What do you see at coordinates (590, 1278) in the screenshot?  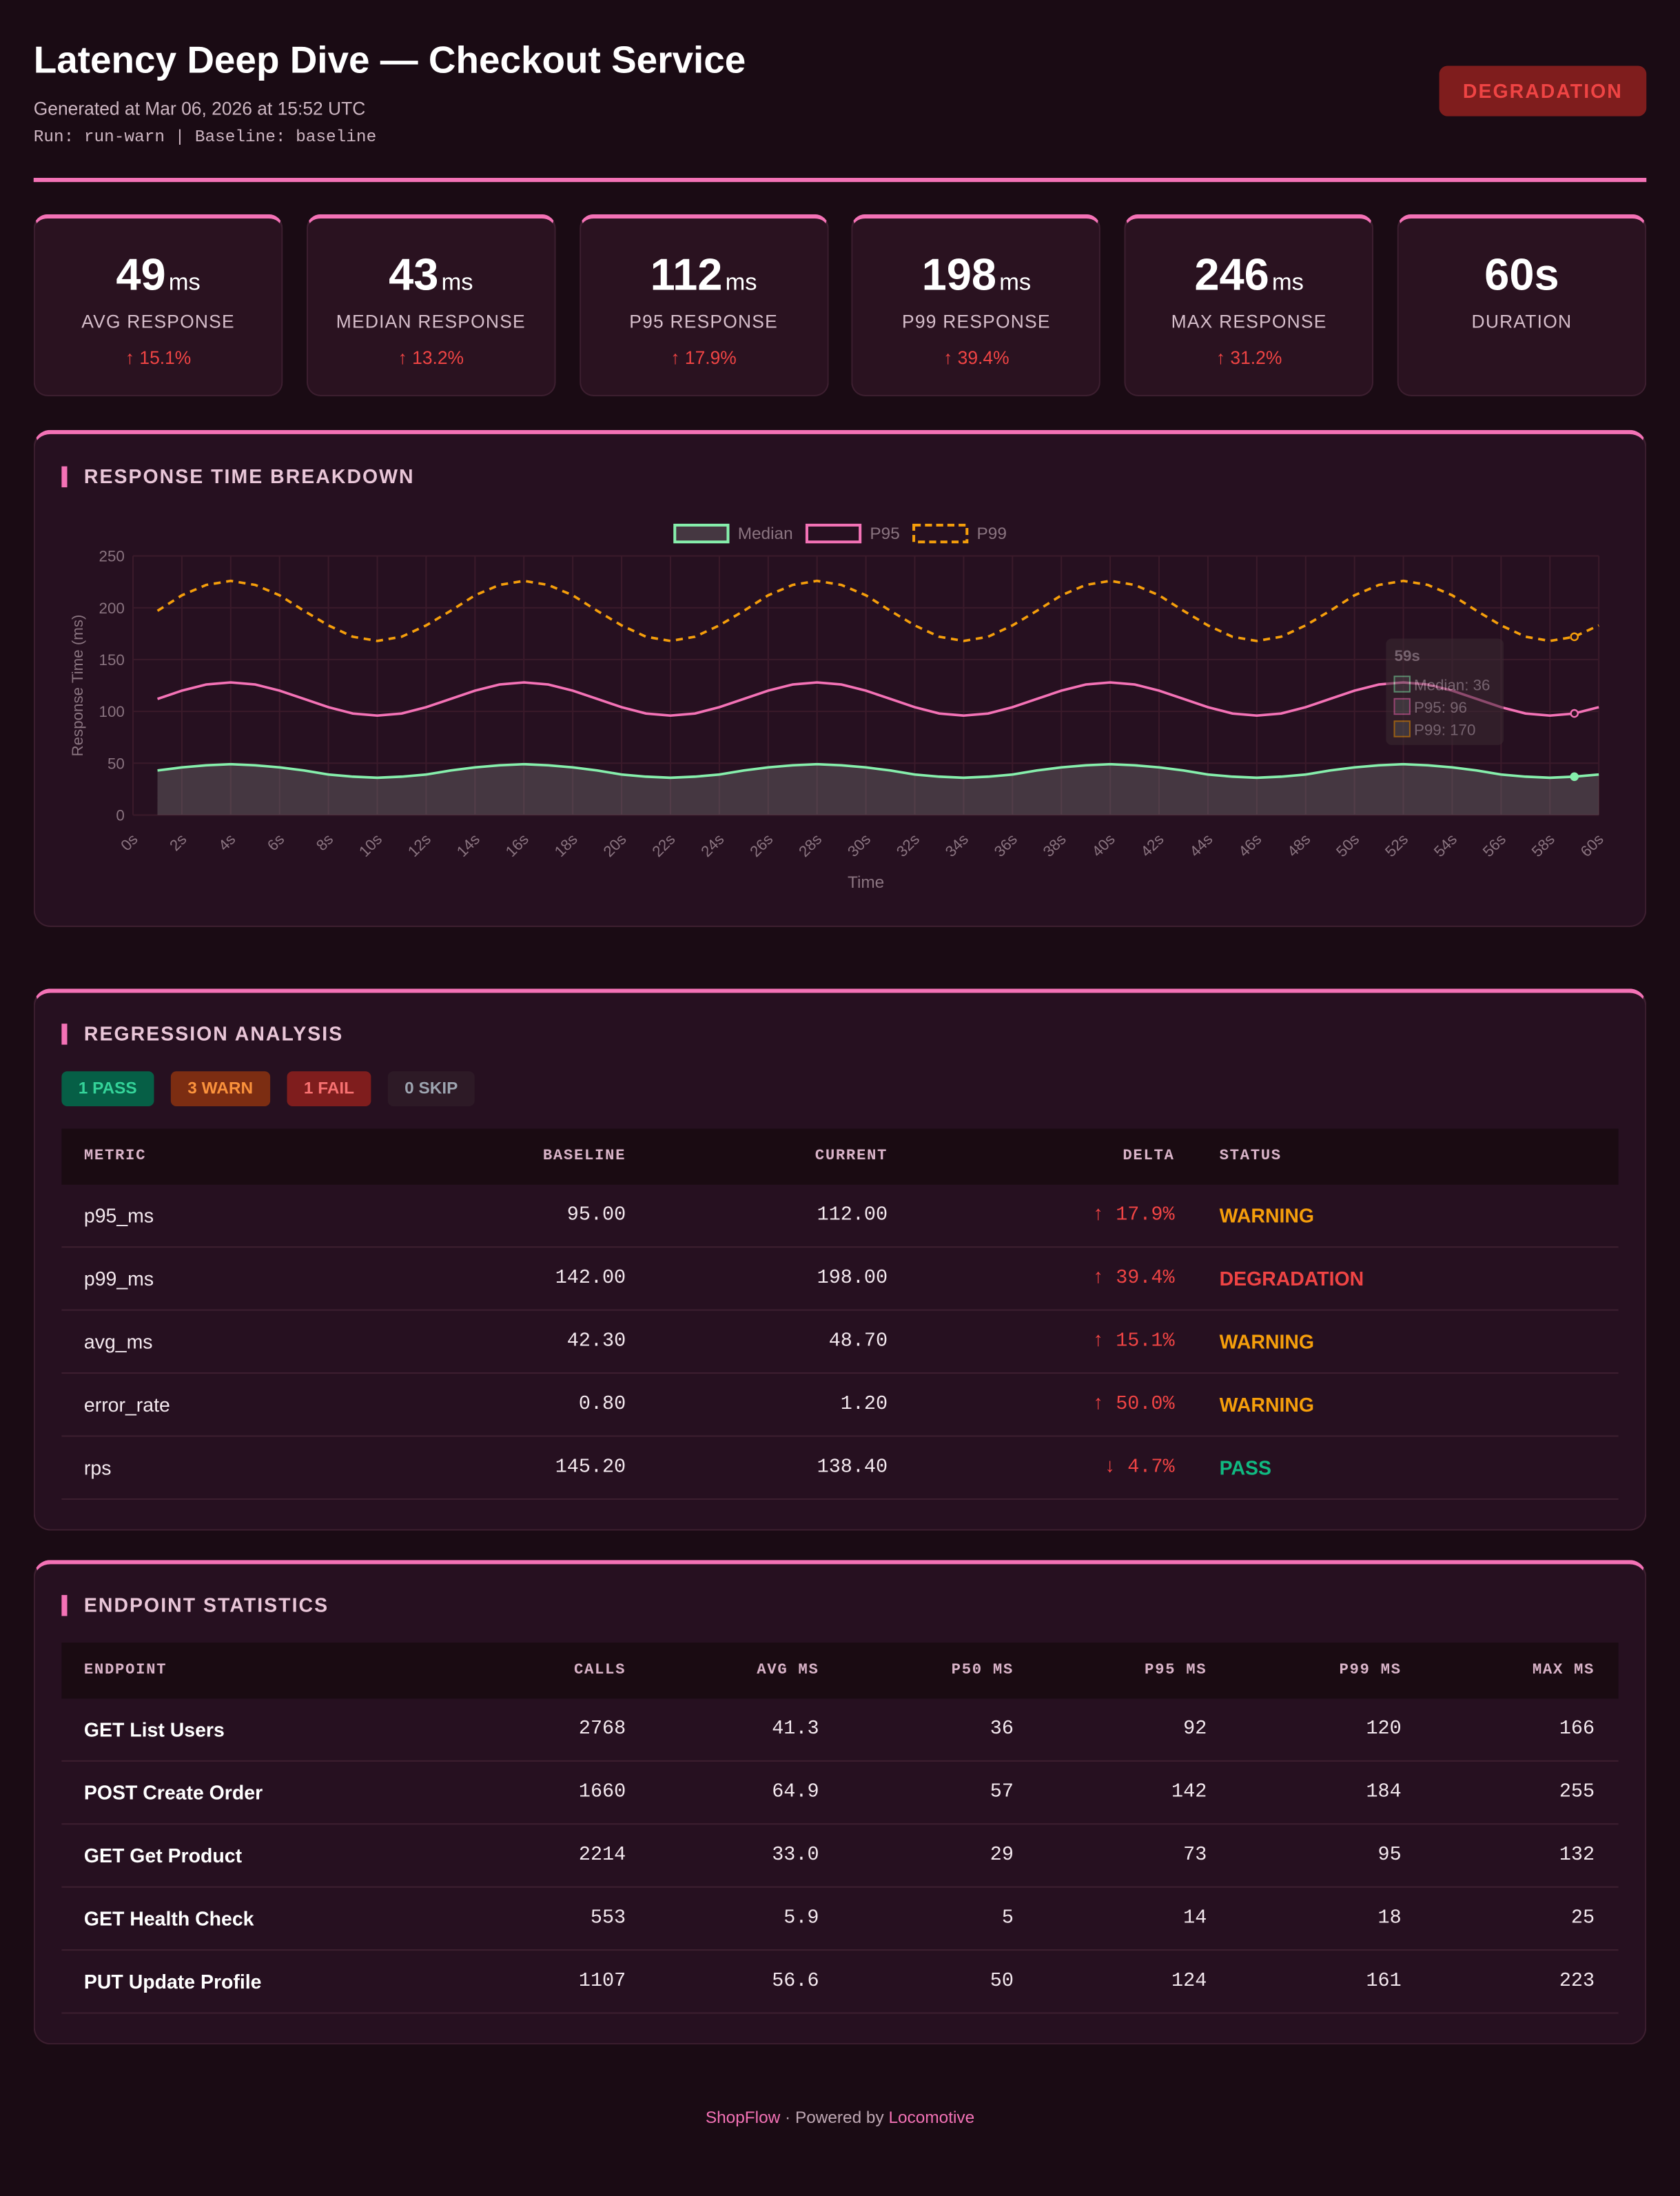 I see `table-cell: 142.00` at bounding box center [590, 1278].